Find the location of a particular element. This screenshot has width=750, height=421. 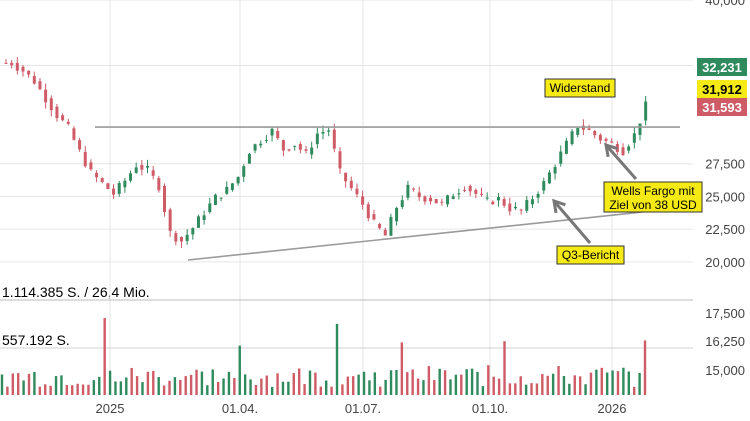

annotation-label-line: Wells Fargo mit is located at coordinates (653, 191).